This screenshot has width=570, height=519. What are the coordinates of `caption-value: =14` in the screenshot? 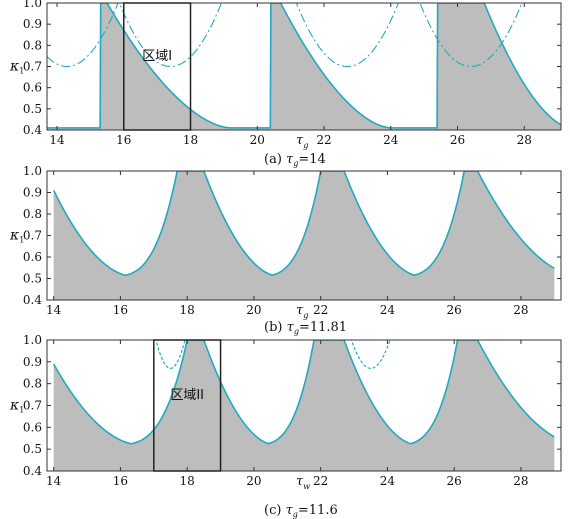 It's located at (311, 159).